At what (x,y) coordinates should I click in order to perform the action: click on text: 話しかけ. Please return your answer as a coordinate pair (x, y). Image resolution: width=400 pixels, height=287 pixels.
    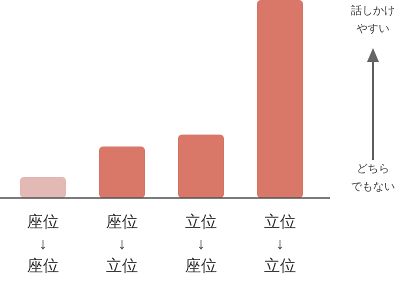
    Looking at the image, I should click on (373, 10).